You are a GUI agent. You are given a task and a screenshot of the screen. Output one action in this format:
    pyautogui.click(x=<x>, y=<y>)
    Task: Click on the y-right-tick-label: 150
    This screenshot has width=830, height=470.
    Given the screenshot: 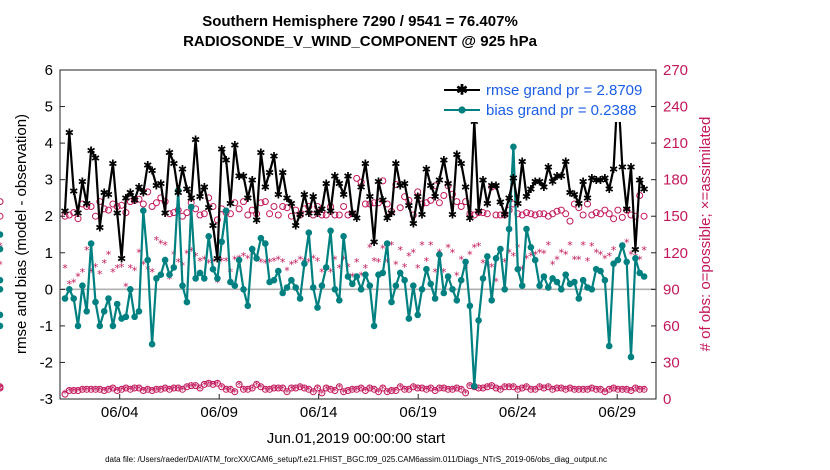 What is the action you would take?
    pyautogui.click(x=675, y=216)
    